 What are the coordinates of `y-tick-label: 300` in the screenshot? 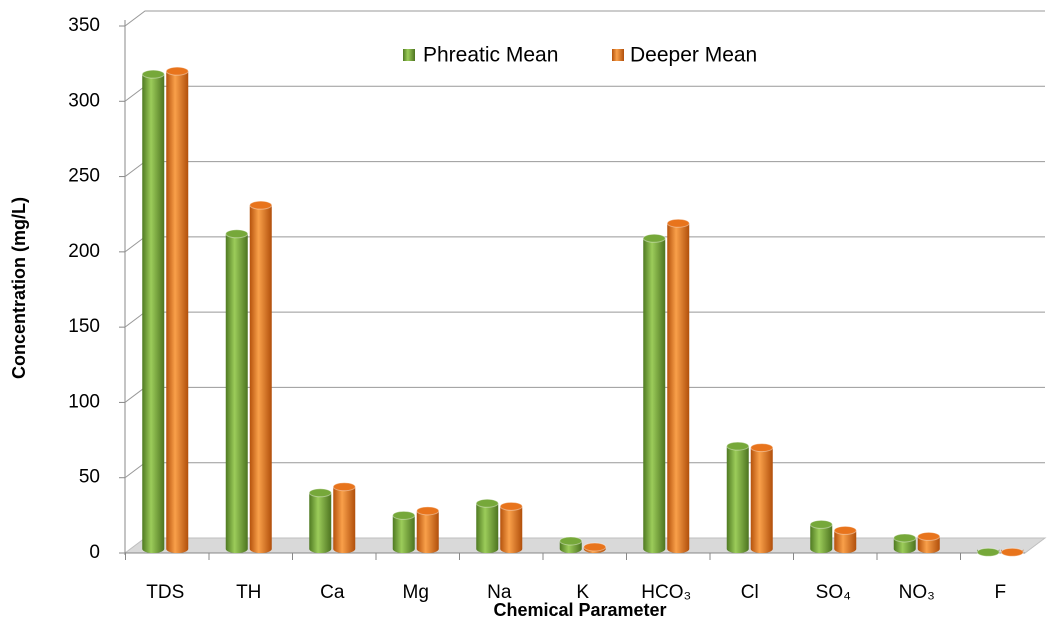 It's located at (84, 100).